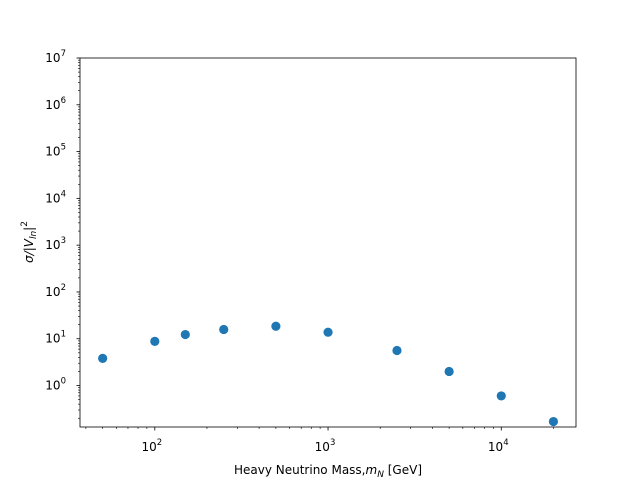 This screenshot has height=480, width=640. Describe the element at coordinates (325, 446) in the screenshot. I see `x-tick-label: 10³` at that location.